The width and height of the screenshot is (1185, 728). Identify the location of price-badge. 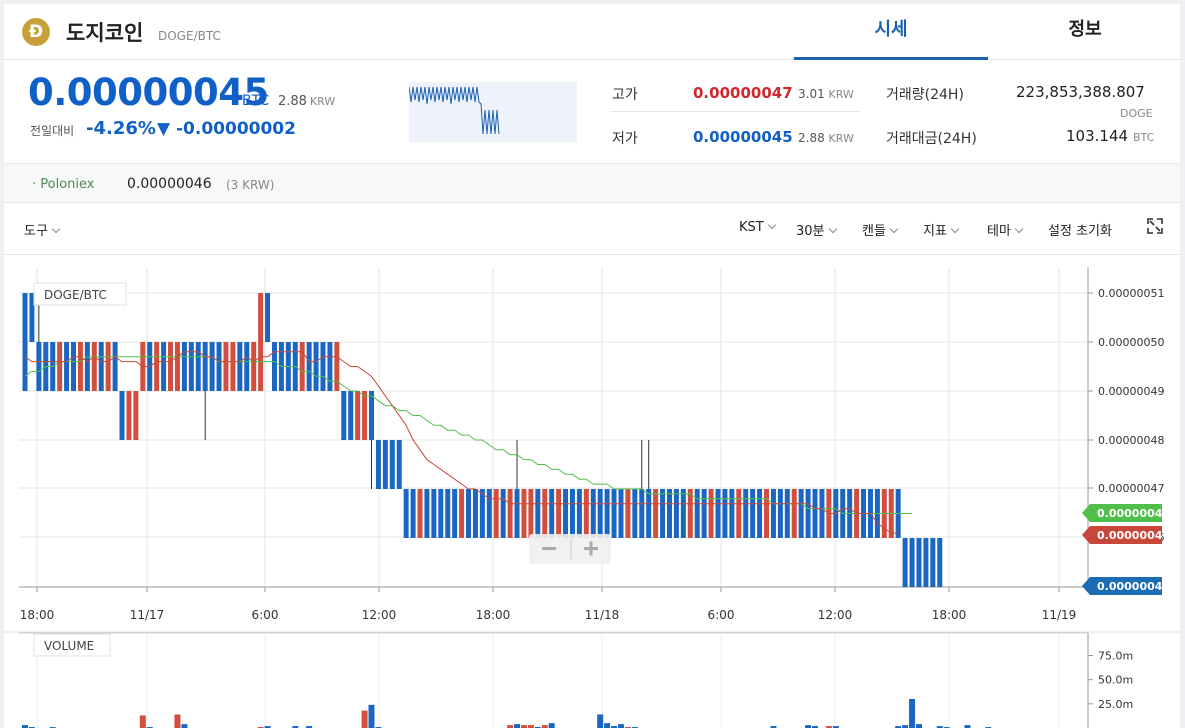
(1122, 535).